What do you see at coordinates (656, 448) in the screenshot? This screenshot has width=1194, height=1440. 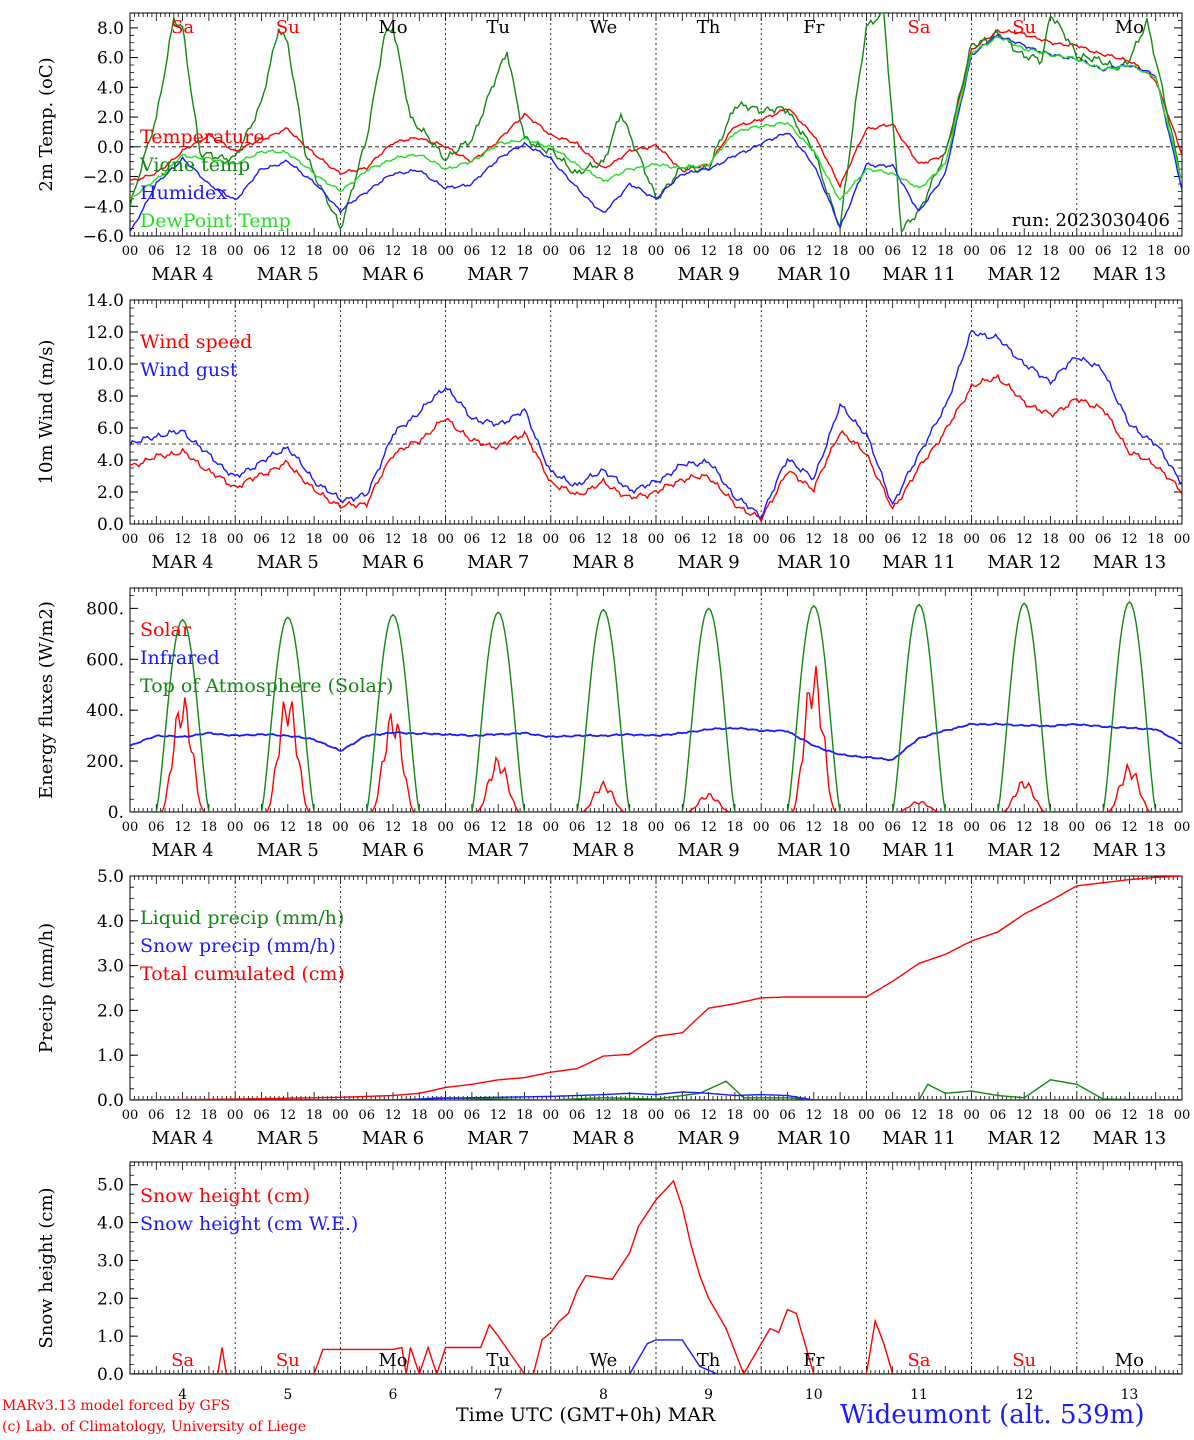 I see `series-wind-speed` at bounding box center [656, 448].